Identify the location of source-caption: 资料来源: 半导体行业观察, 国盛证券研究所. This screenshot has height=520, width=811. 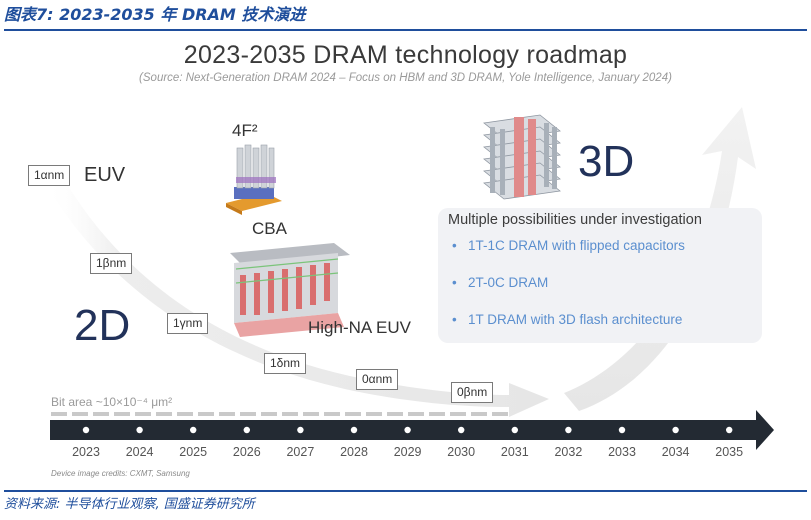
(405, 505).